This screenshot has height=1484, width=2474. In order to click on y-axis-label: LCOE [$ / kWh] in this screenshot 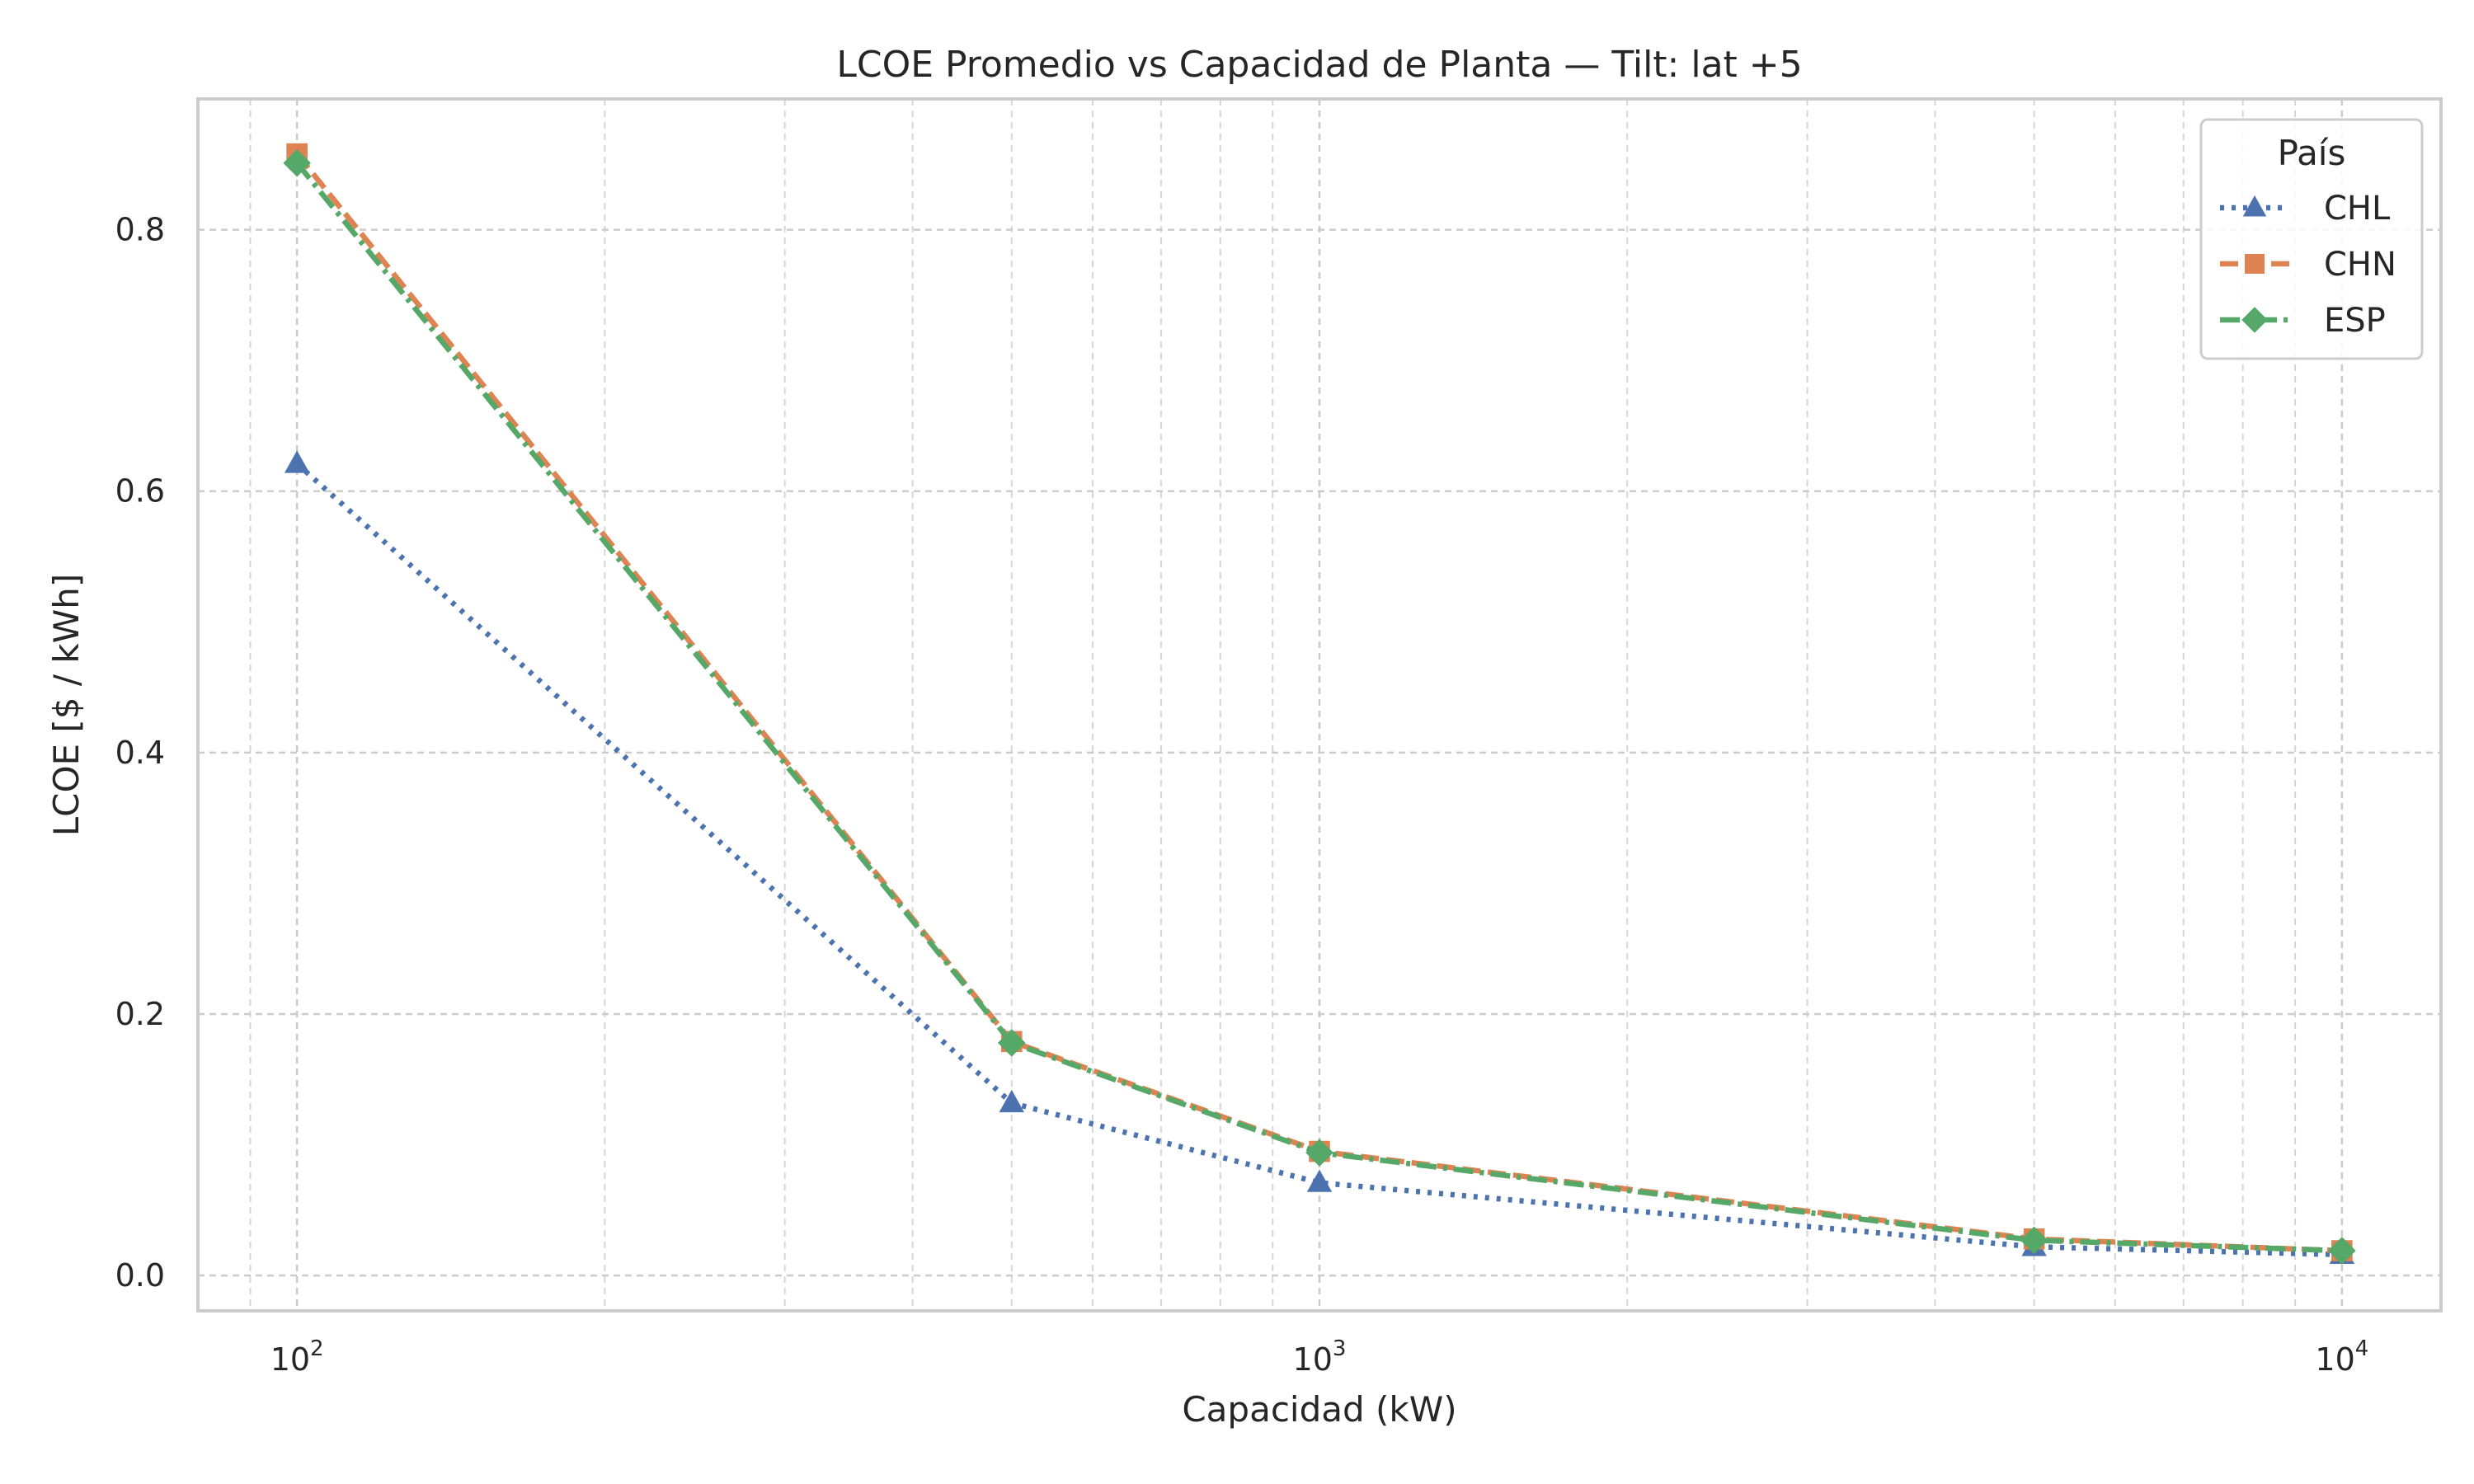, I will do `click(66, 705)`.